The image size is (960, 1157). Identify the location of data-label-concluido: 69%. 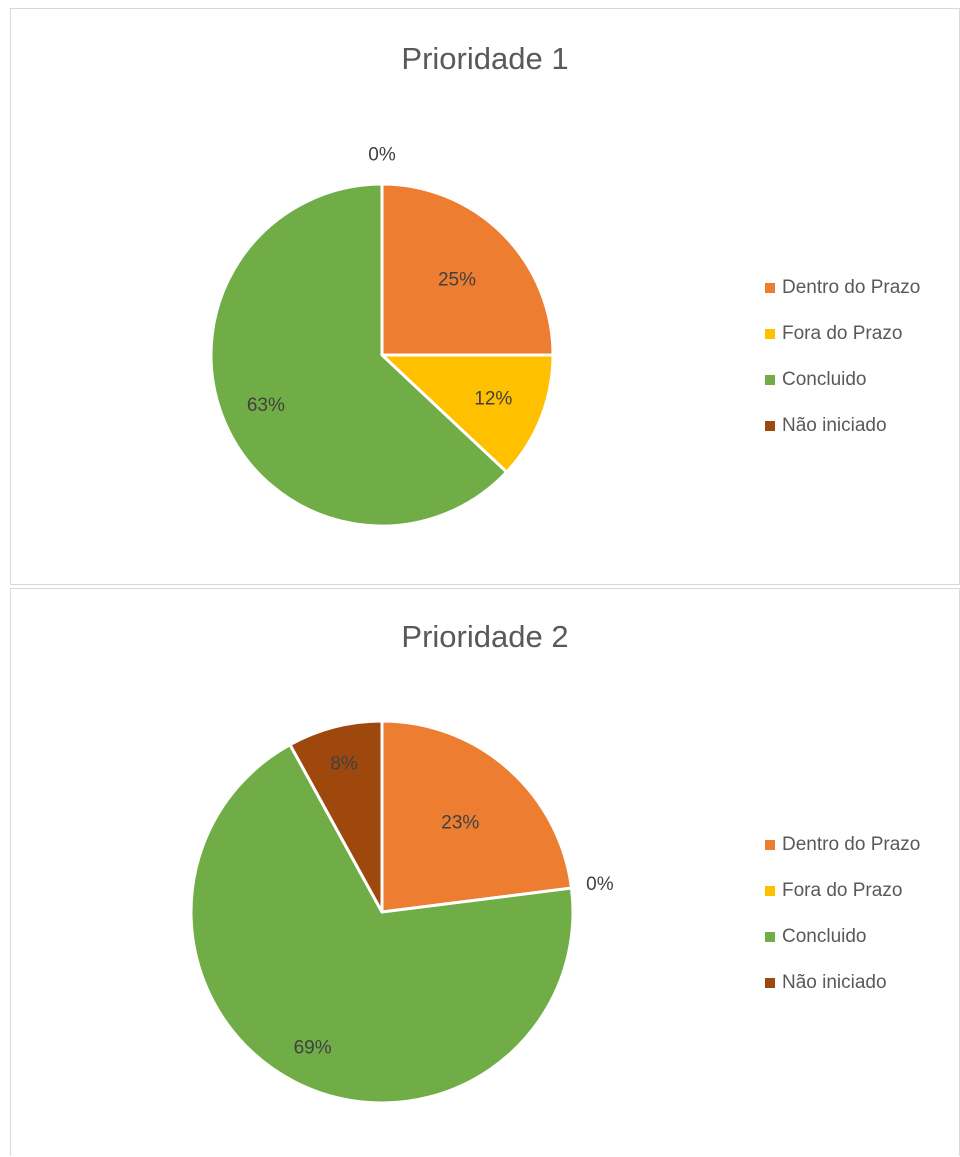
(313, 1048).